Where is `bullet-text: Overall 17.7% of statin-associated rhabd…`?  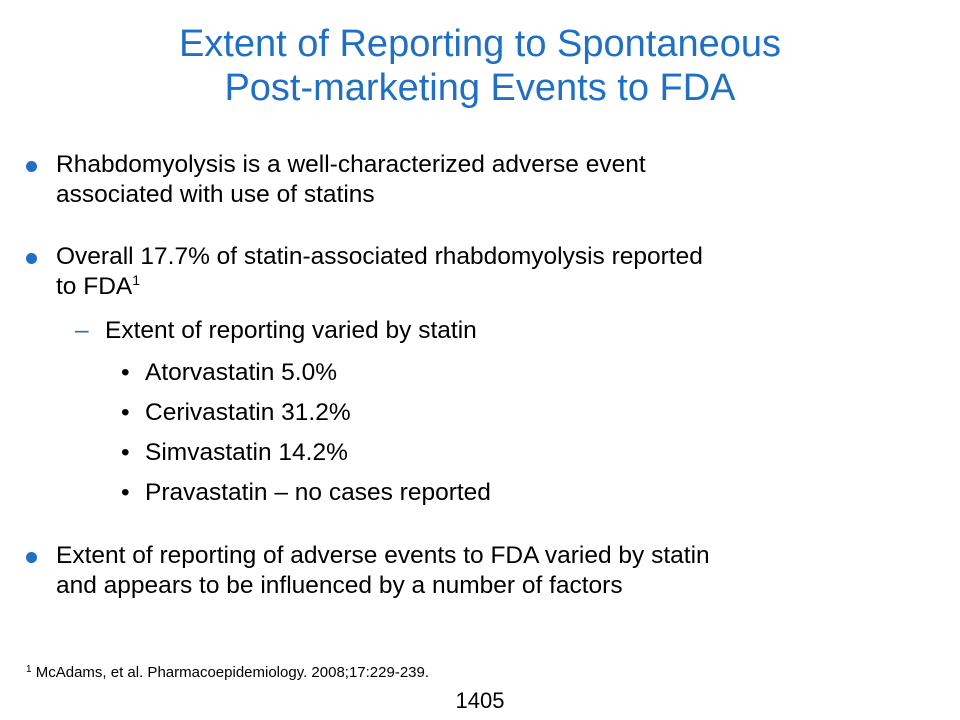
bullet-text: Overall 17.7% of statin-associated rhabd… is located at coordinates (491, 272).